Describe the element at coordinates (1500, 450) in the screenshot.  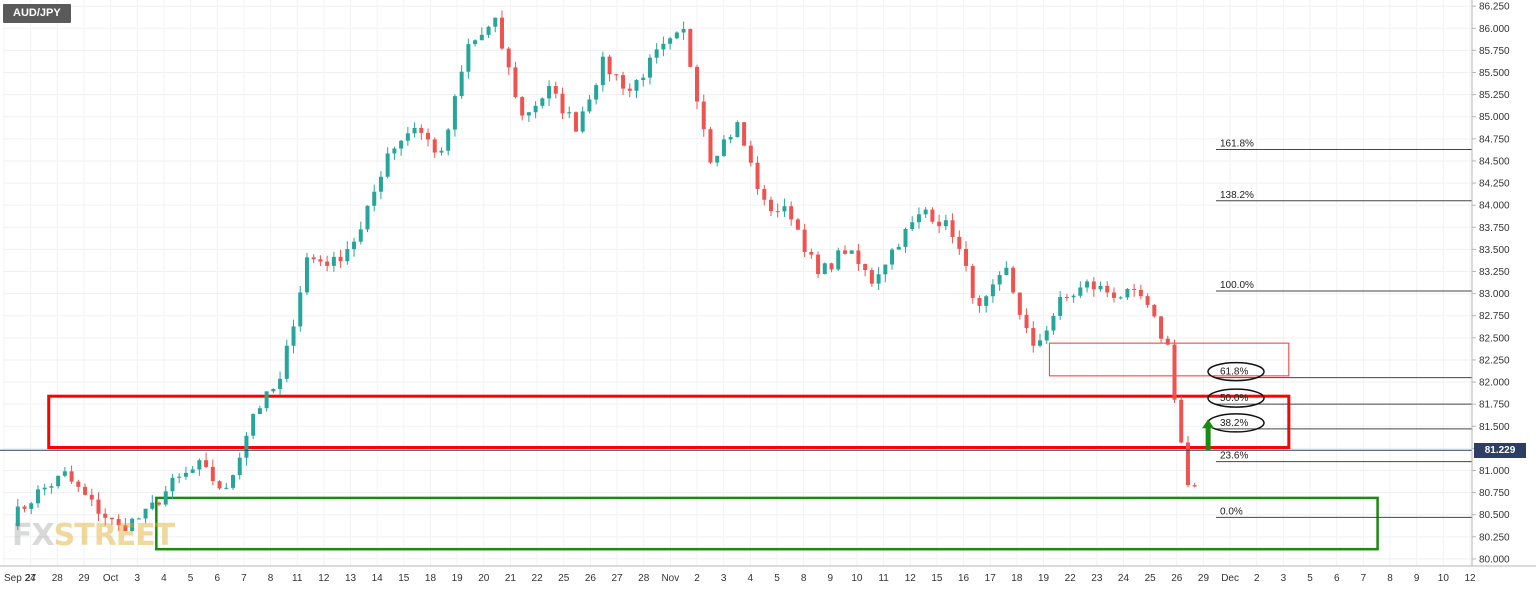
I see `current-price-tag: 81.229` at that location.